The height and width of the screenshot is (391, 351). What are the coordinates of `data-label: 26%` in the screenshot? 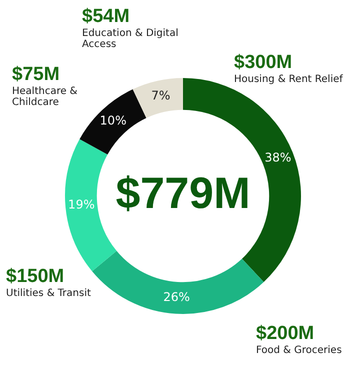 It's located at (176, 297).